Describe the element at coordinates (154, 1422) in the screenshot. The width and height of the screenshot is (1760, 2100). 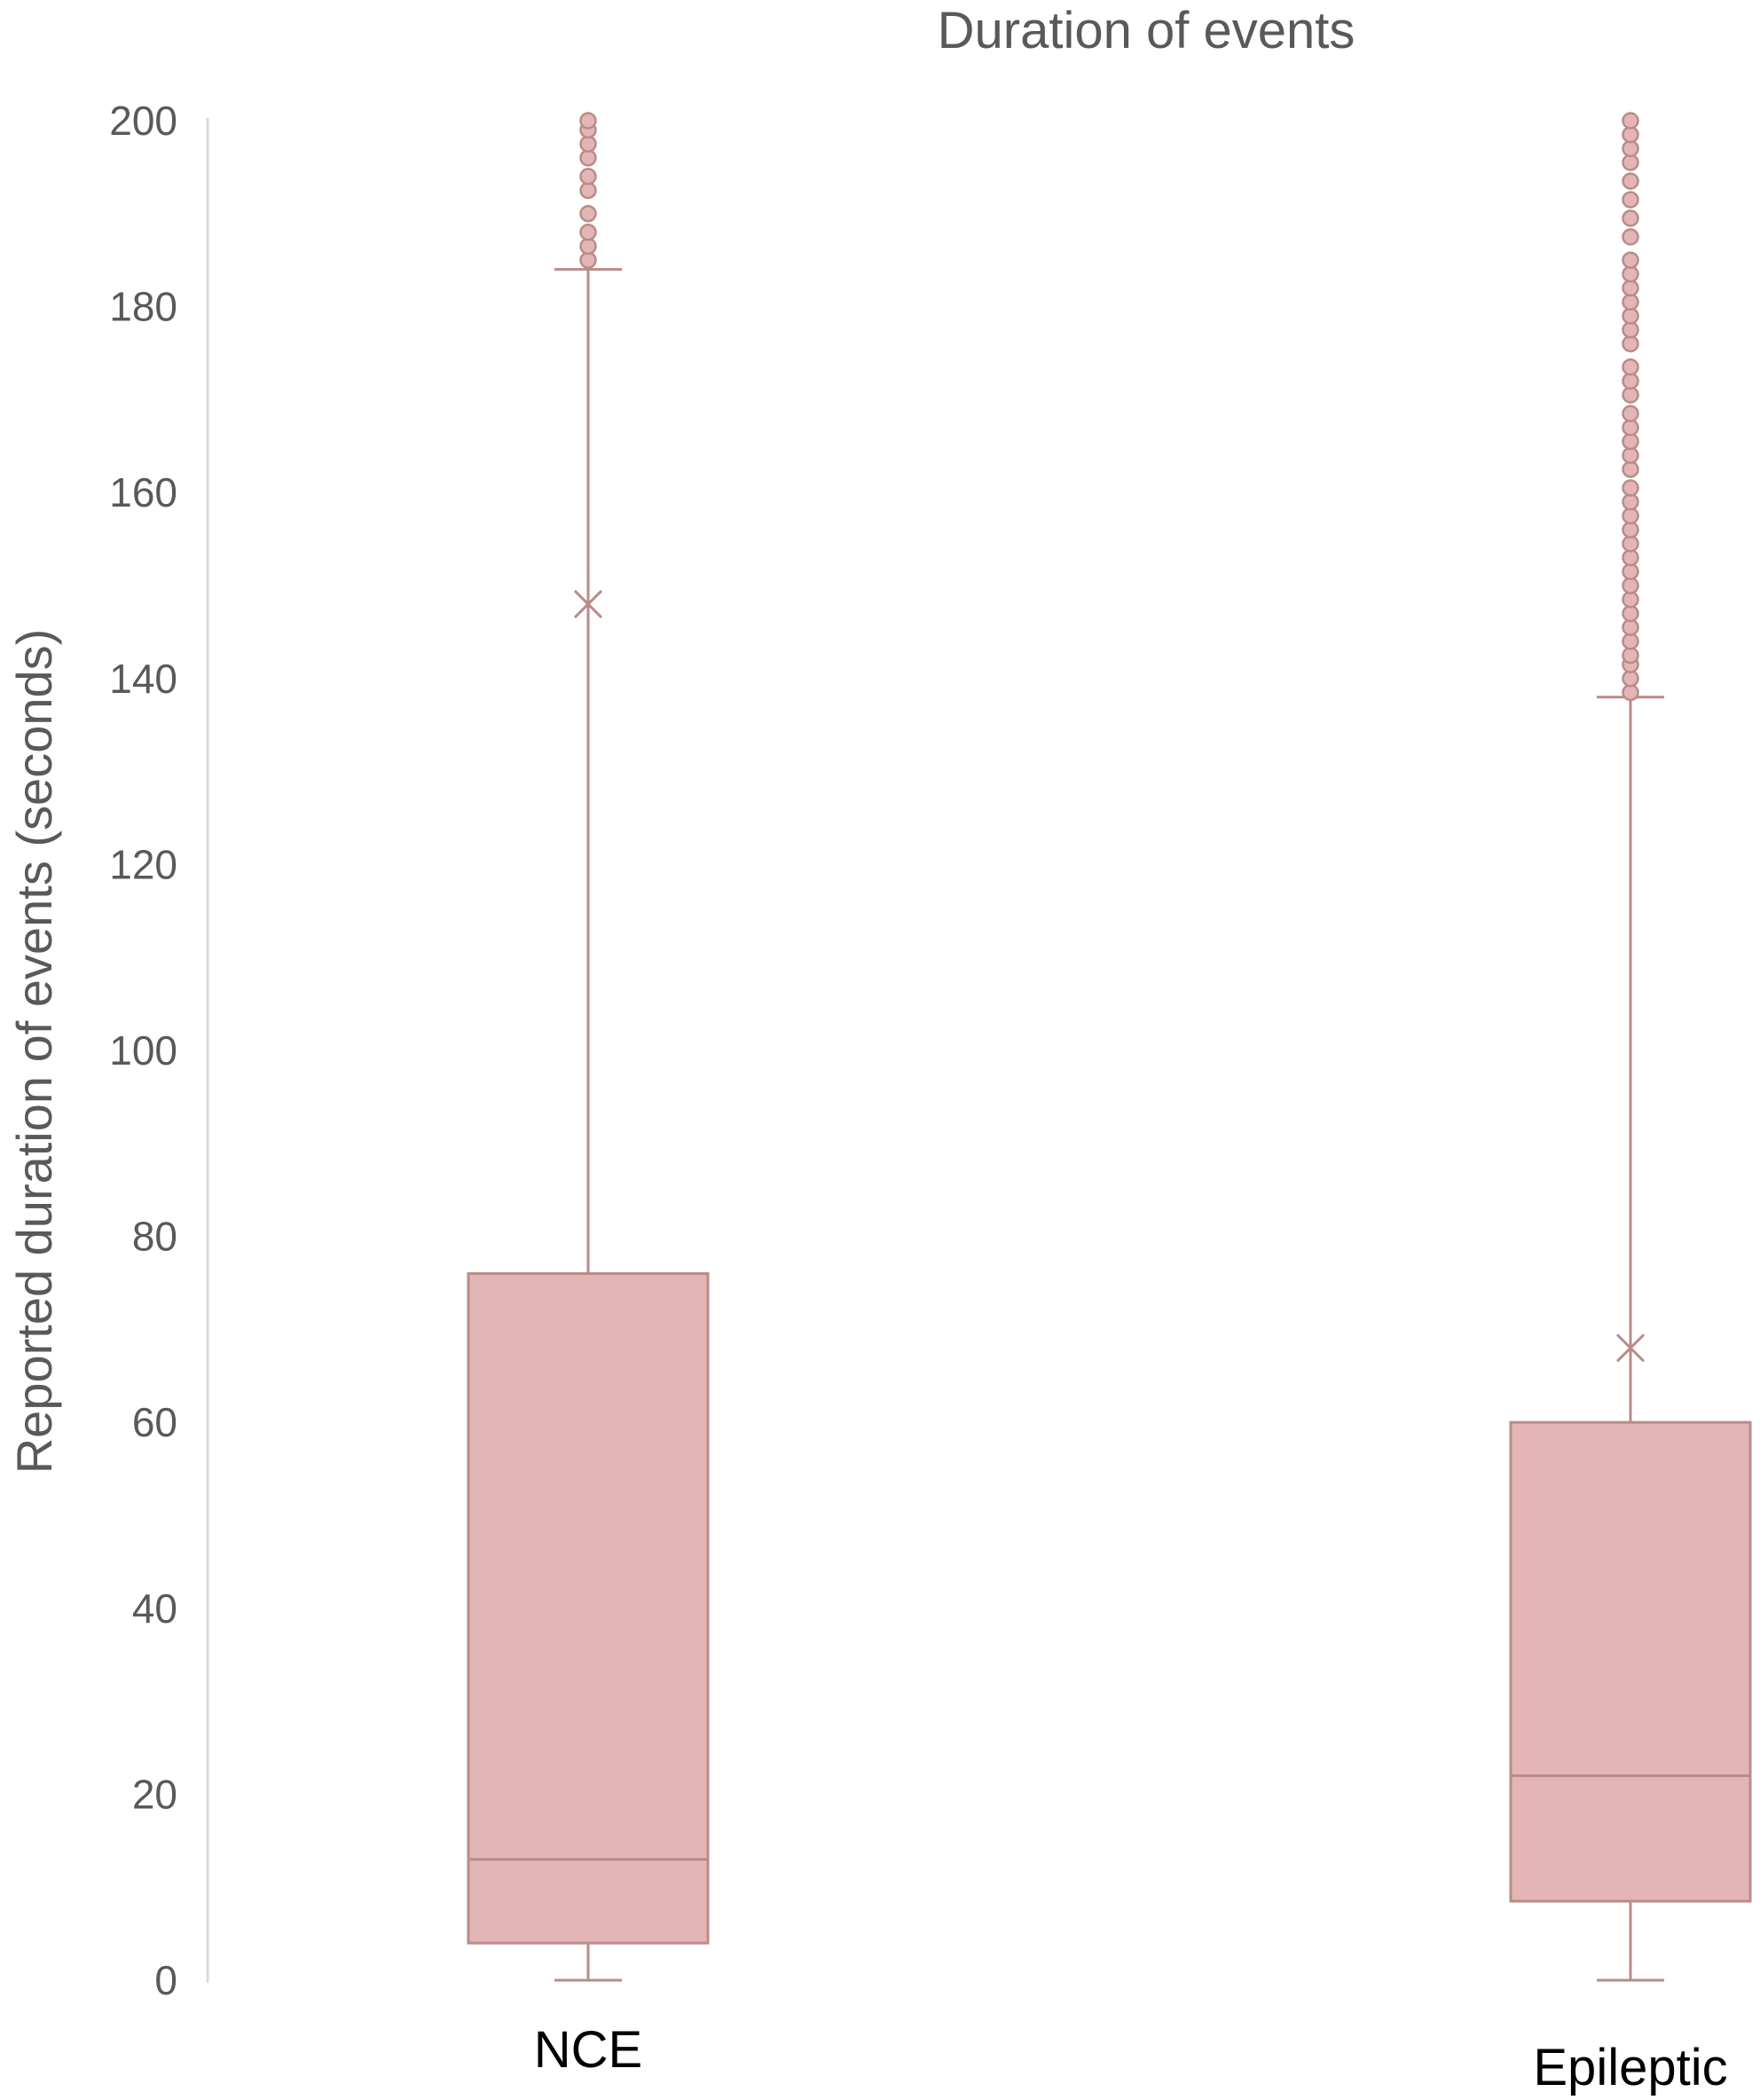
I see `y-tick-label: 60` at that location.